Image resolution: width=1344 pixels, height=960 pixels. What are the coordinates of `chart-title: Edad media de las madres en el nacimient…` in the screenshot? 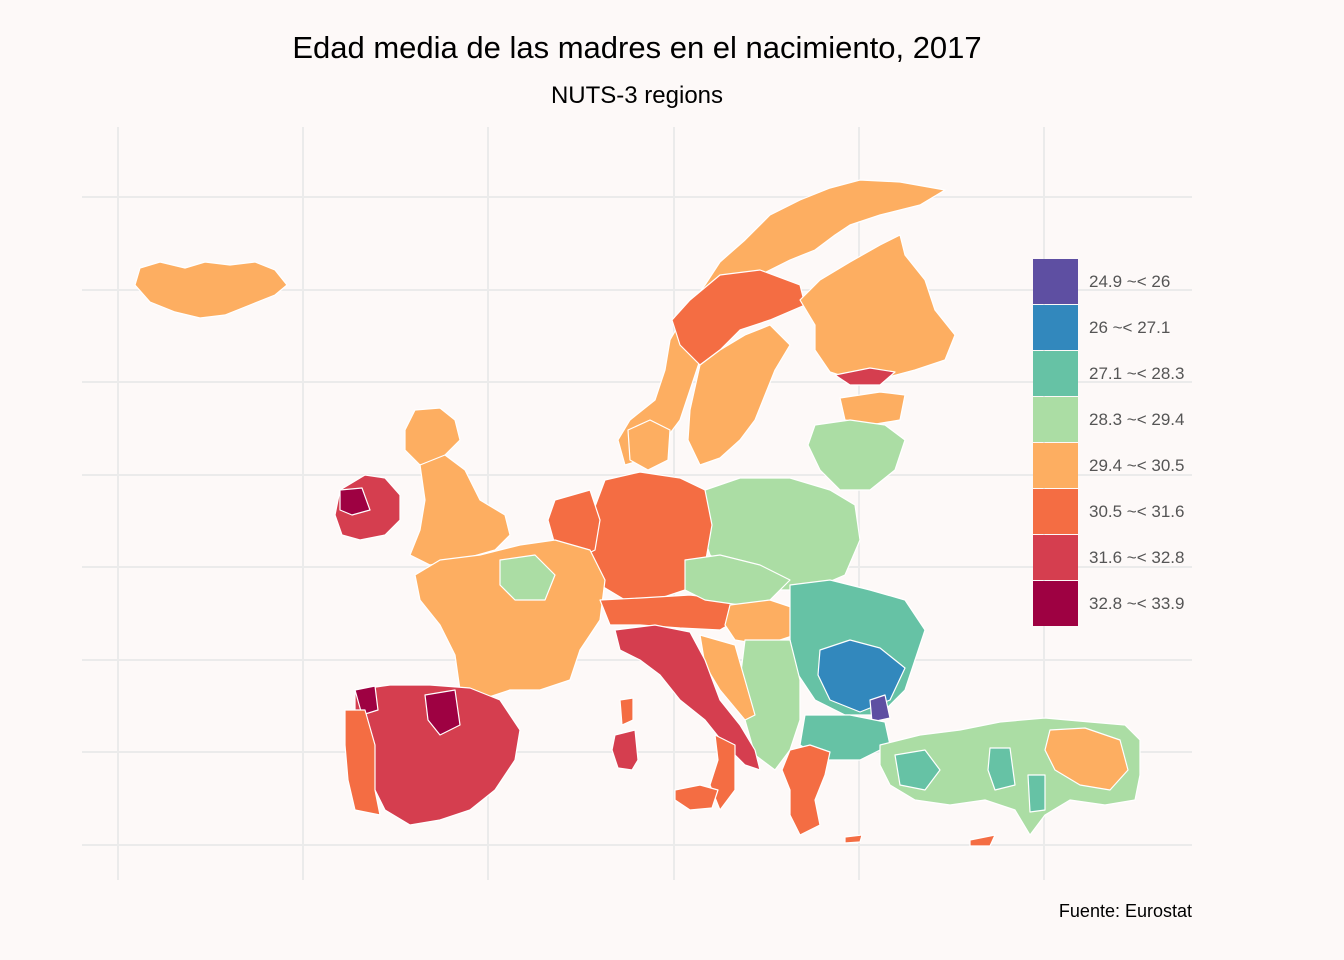 It's located at (637, 47).